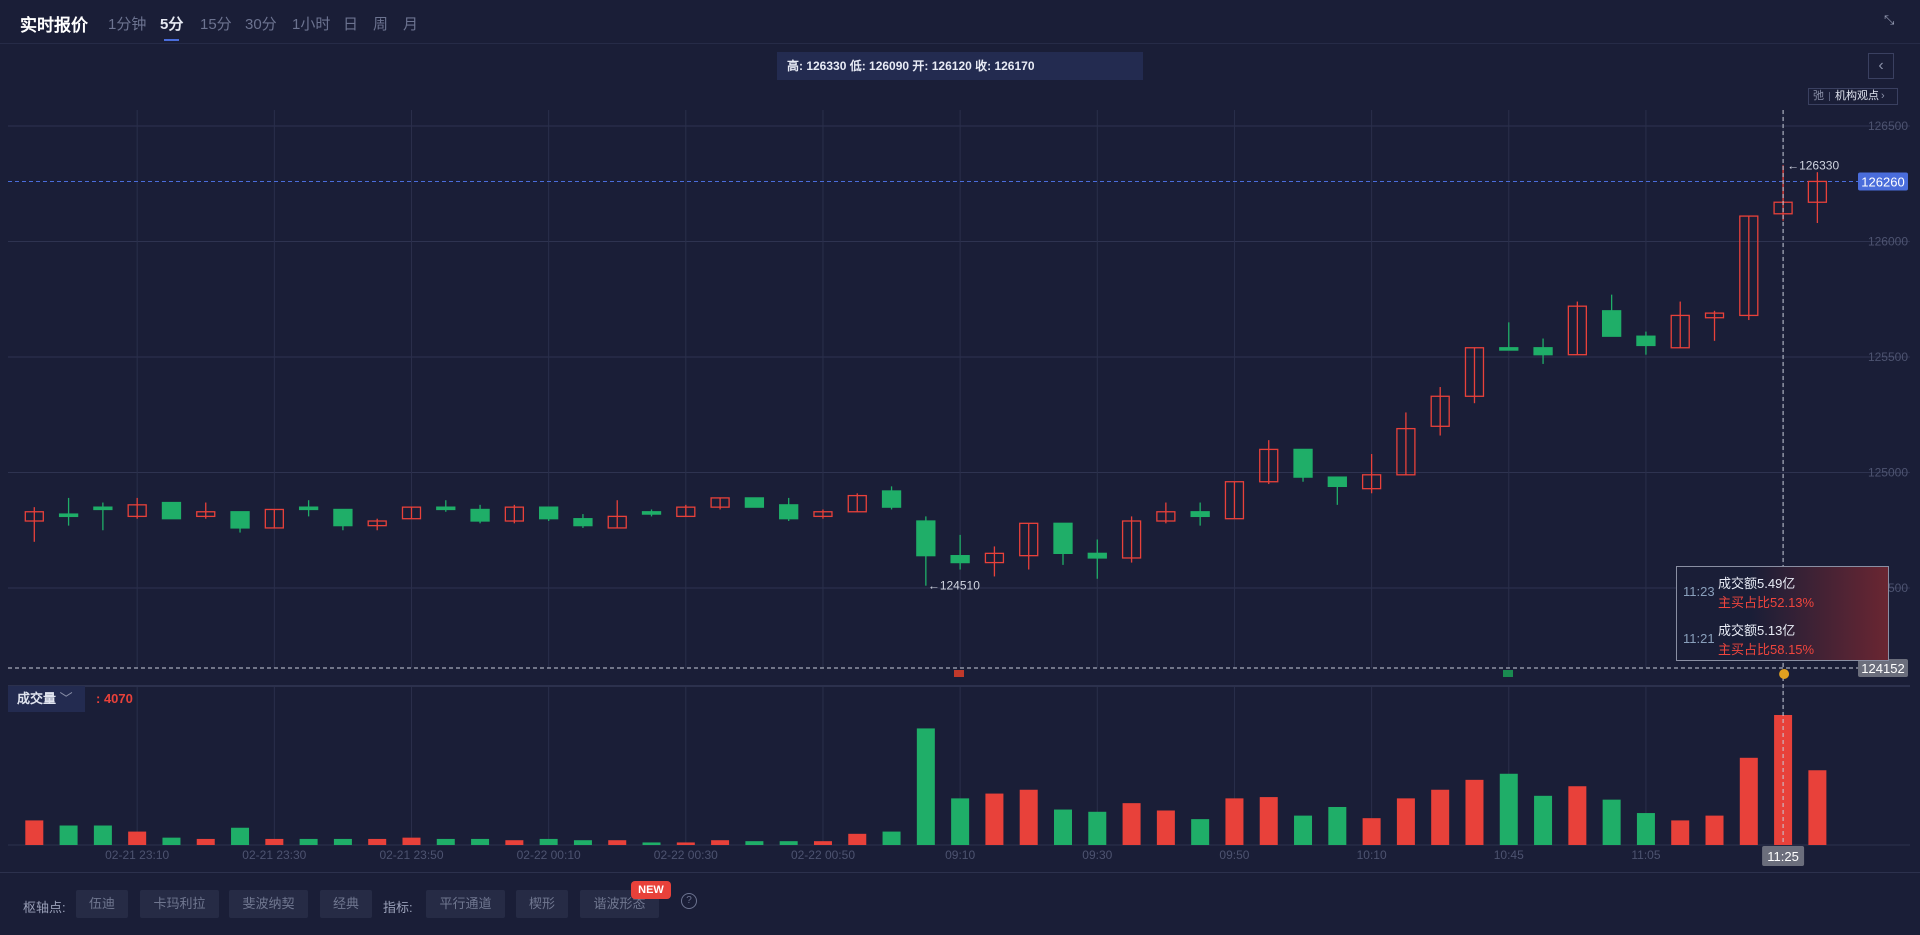 Image resolution: width=1920 pixels, height=935 pixels. Describe the element at coordinates (102, 904) in the screenshot. I see `pivot-woodie-button: 伍迪` at that location.